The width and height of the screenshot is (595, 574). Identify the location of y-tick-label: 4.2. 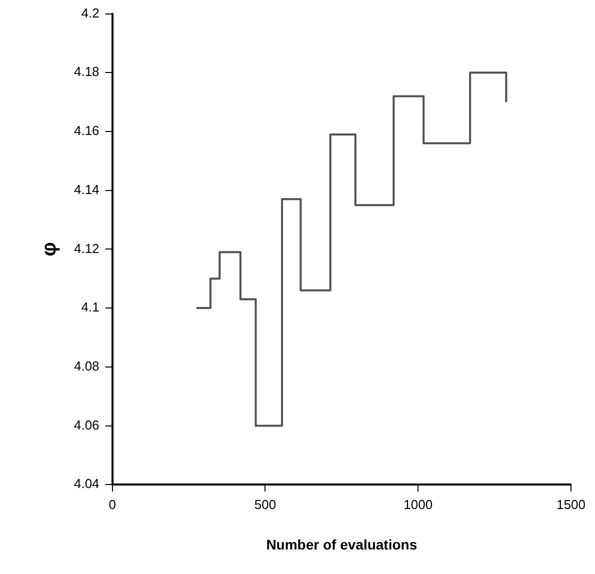
(90, 12).